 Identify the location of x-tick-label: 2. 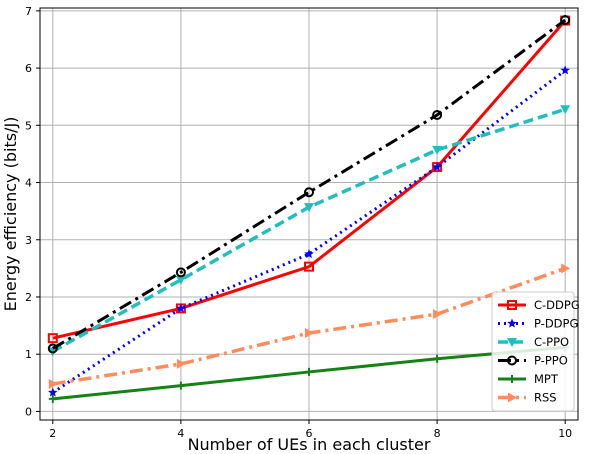
(52, 433).